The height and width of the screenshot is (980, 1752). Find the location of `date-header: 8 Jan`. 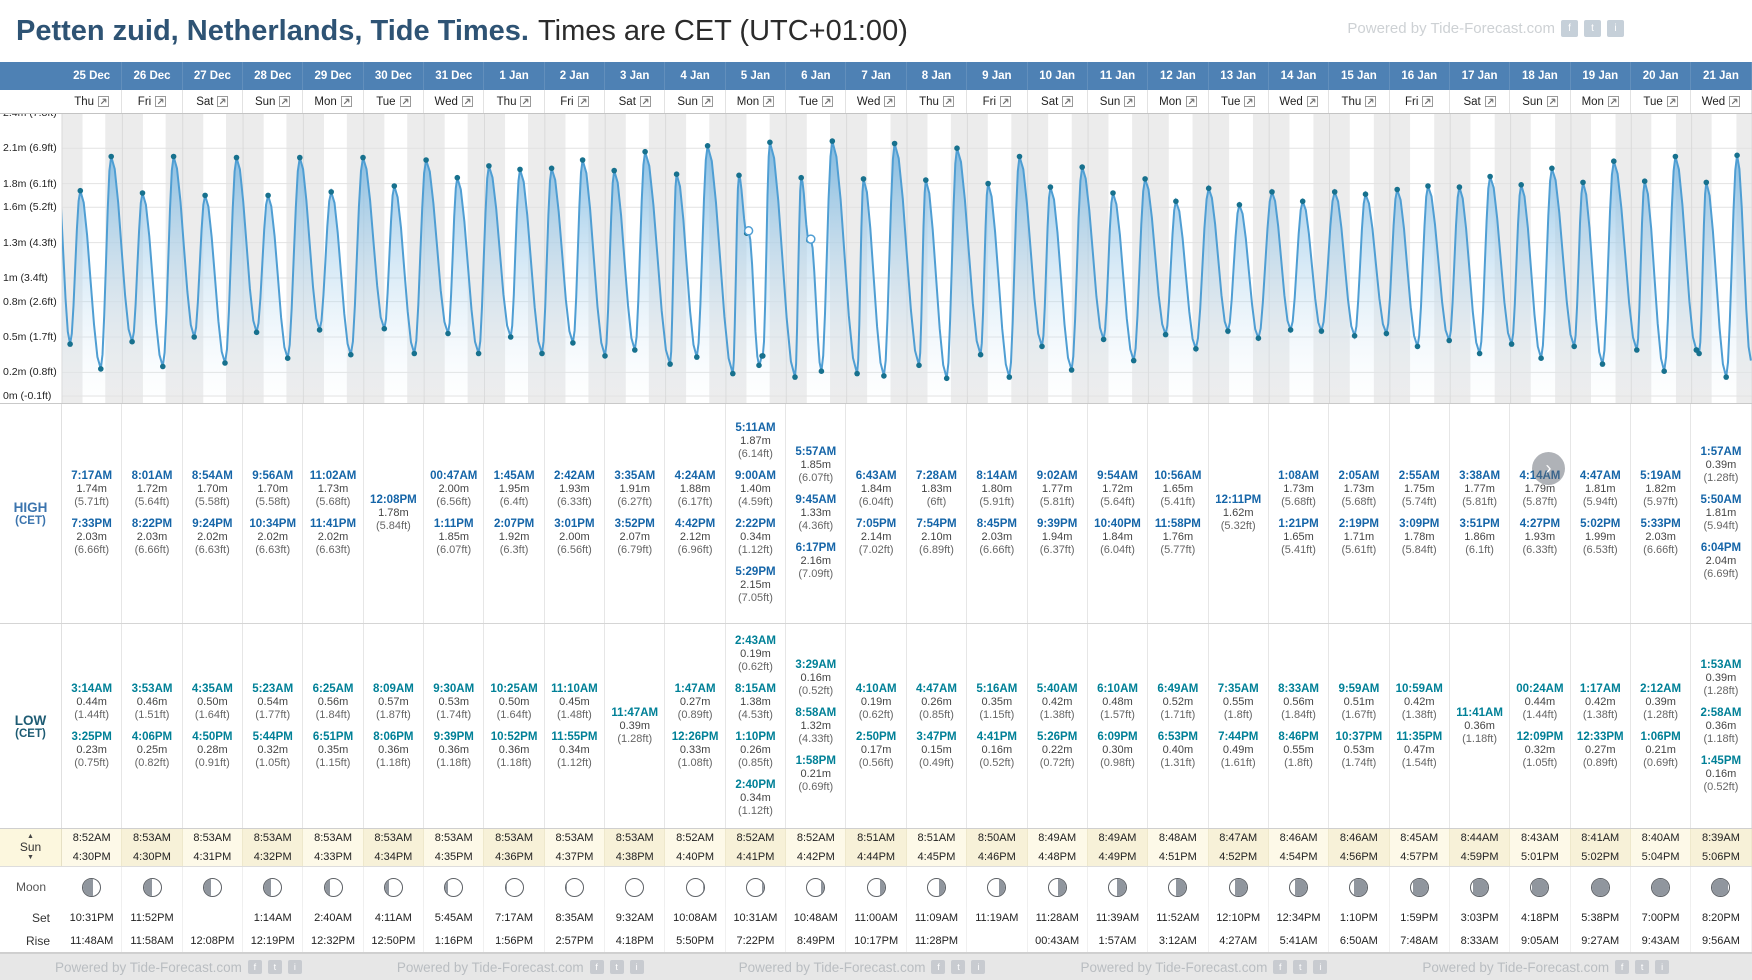

date-header: 8 Jan is located at coordinates (937, 76).